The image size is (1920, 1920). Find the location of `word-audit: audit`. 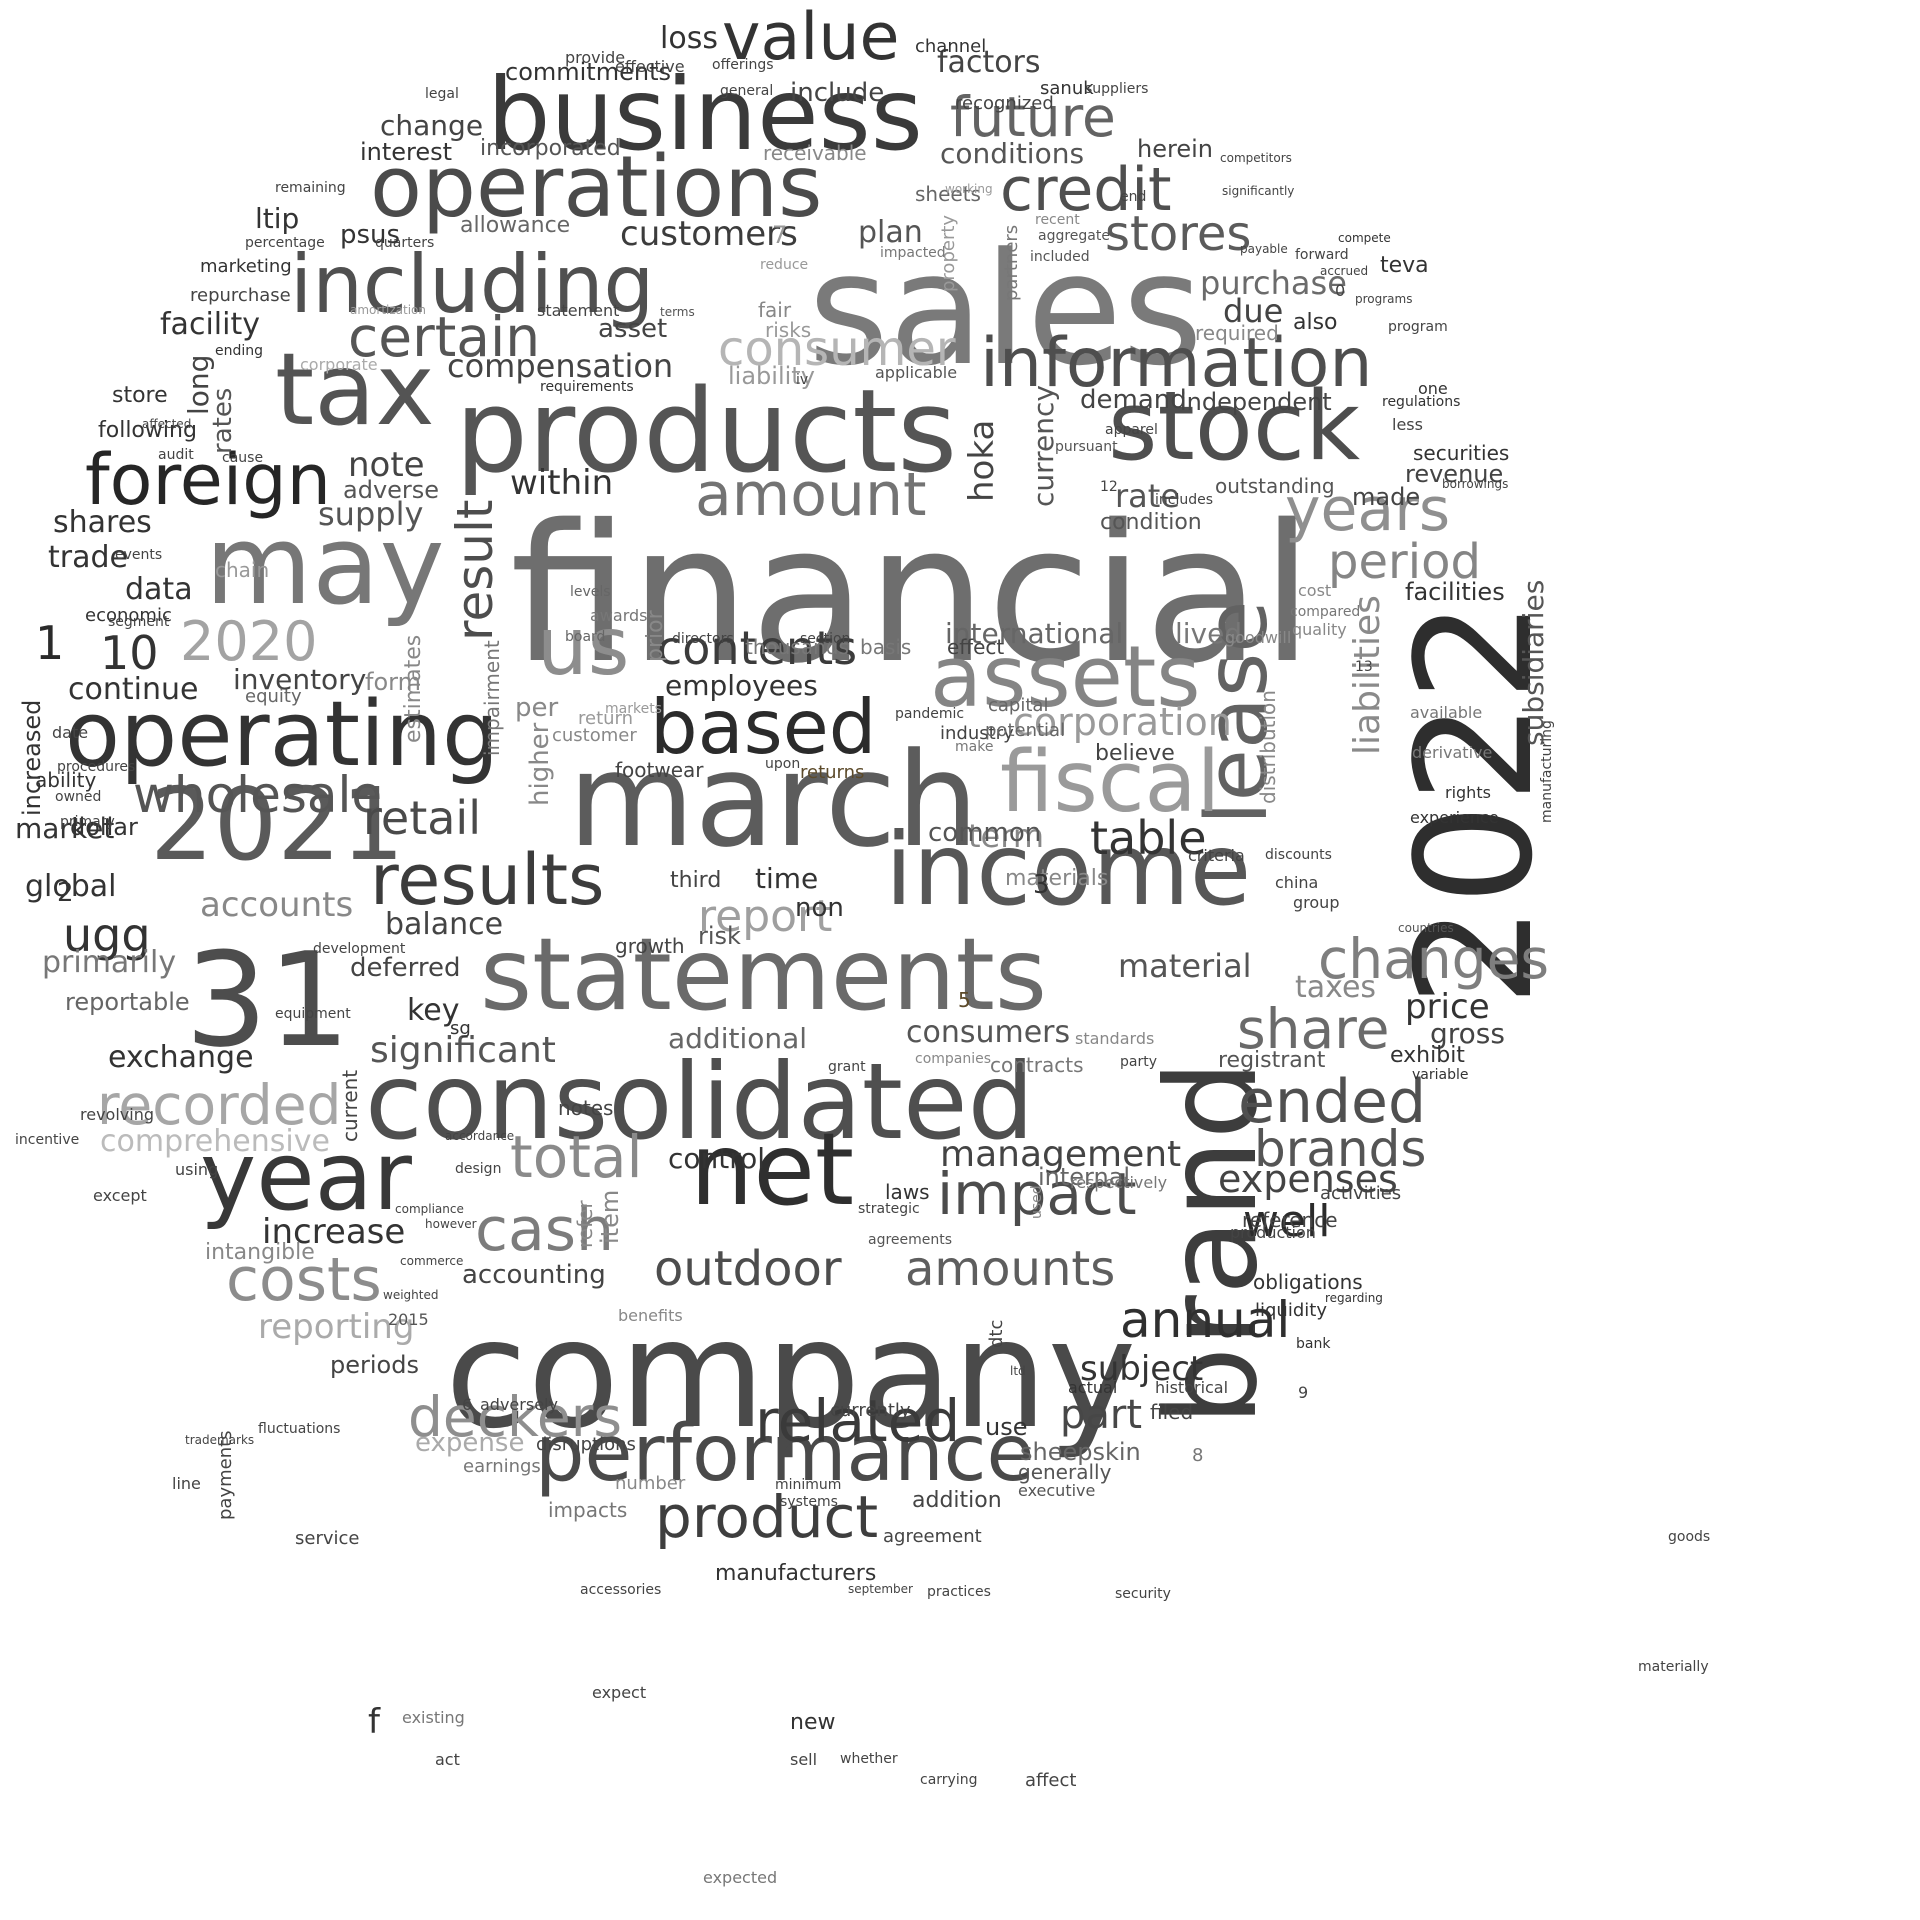

word-audit: audit is located at coordinates (176, 455).